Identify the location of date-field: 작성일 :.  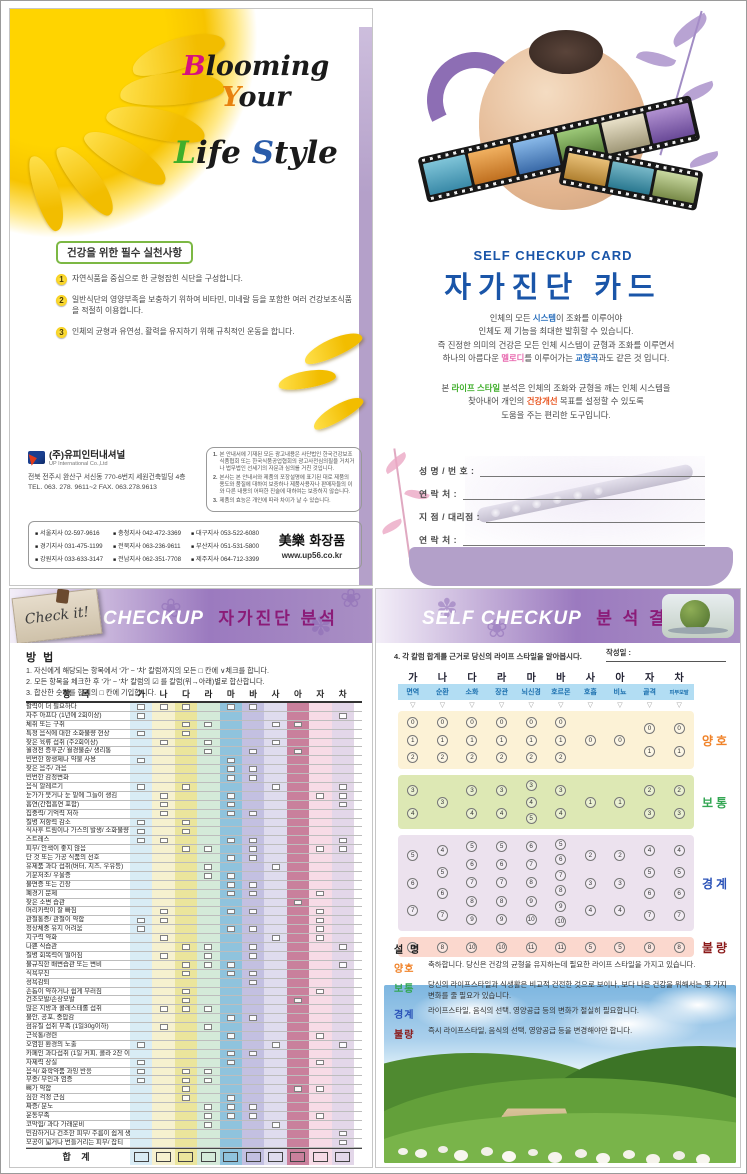
(666, 654).